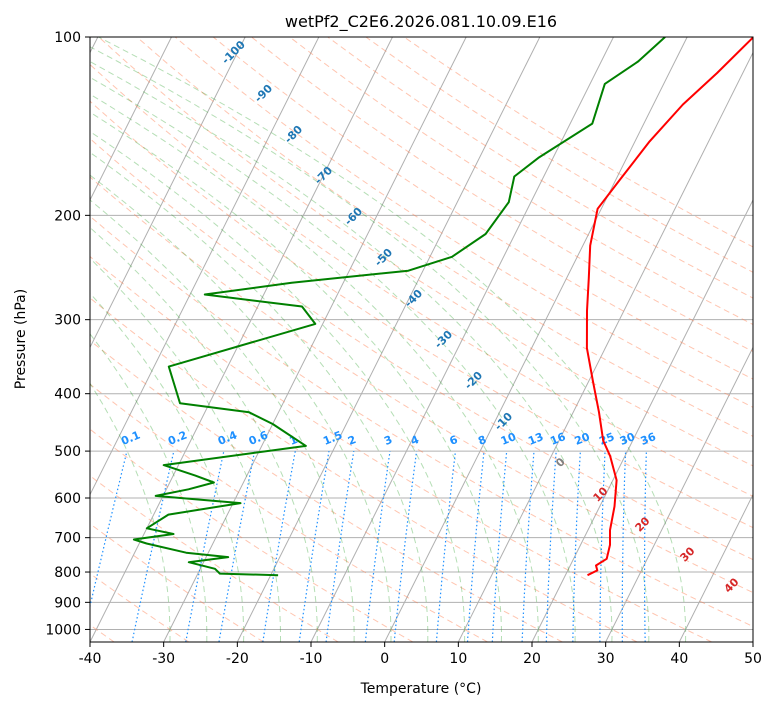 The image size is (775, 712). Describe the element at coordinates (21, 339) in the screenshot. I see `y-axis-label: Pressure (hPa)` at that location.